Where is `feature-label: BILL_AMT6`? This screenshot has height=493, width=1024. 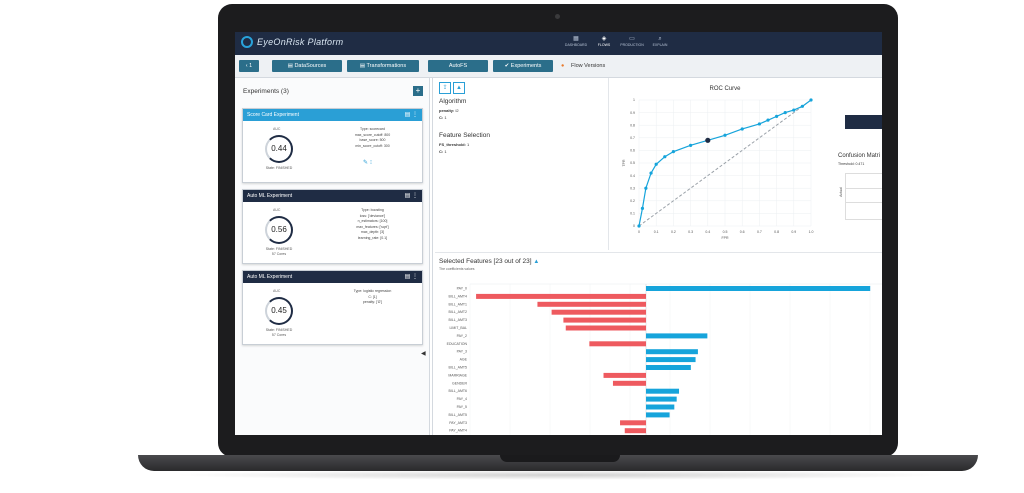 feature-label: BILL_AMT6 is located at coordinates (458, 391).